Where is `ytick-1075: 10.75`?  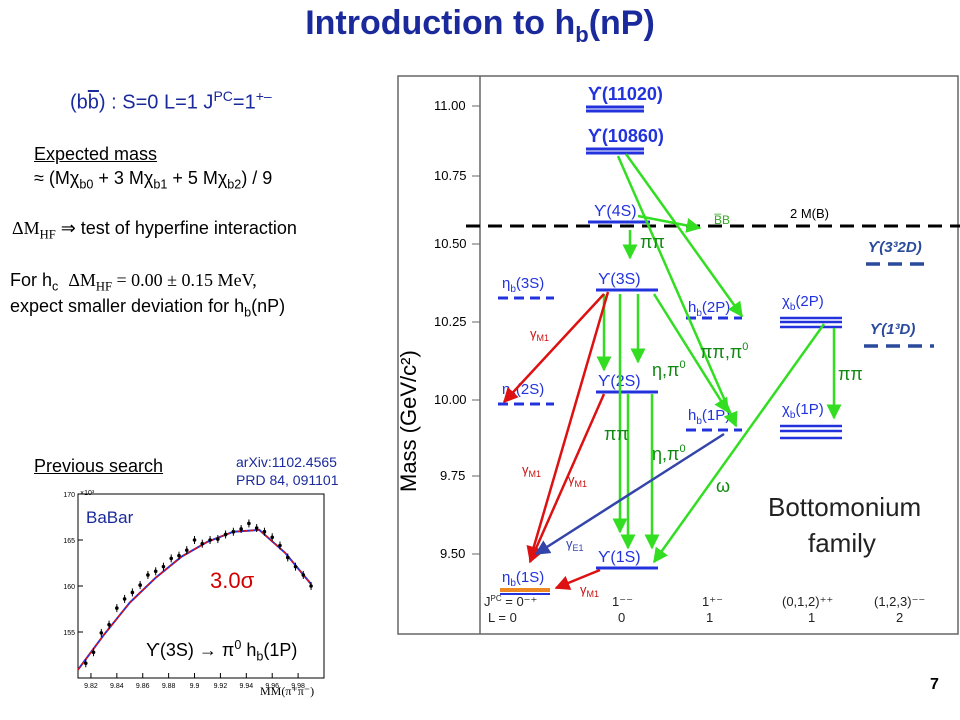
ytick-1075: 10.75 is located at coordinates (450, 175).